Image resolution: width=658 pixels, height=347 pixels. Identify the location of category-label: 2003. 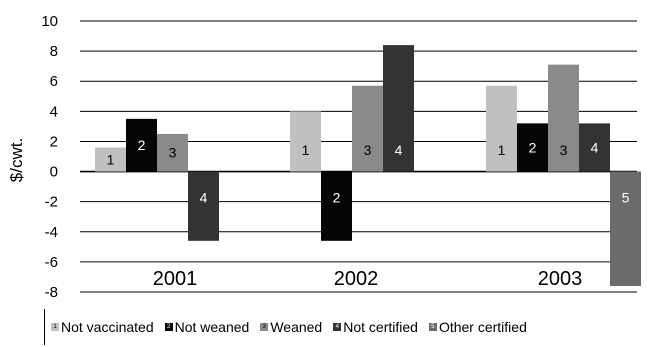
(560, 279).